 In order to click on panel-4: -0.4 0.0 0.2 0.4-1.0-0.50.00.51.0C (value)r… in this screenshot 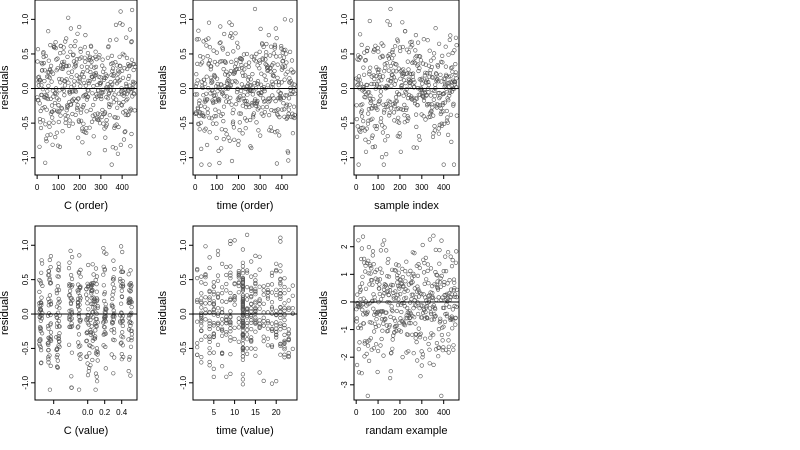, I will do `click(69, 331)`.